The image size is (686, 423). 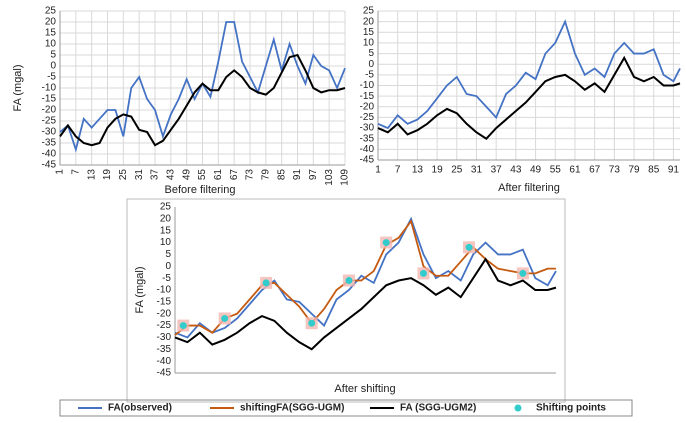 I want to click on legend-frame, so click(x=346, y=408).